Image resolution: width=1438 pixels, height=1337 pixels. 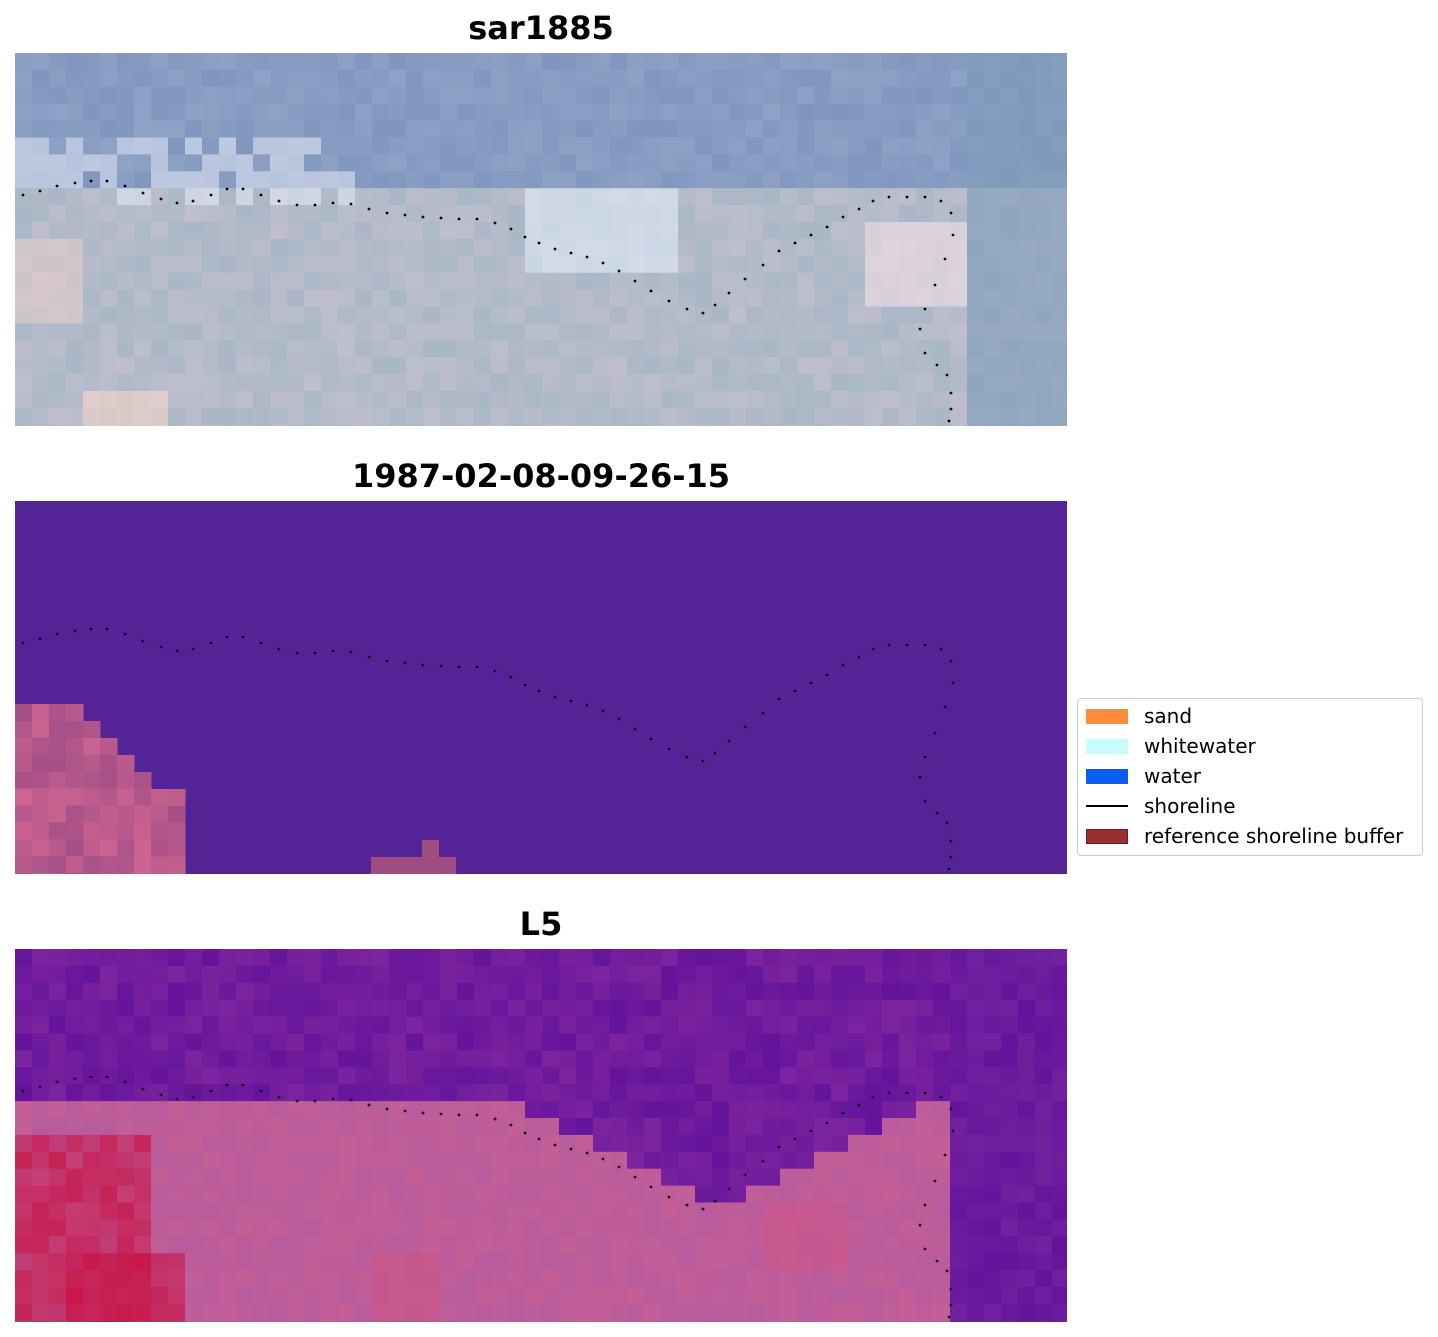 I want to click on panel-title-classification: 1987-02-08-09-26-15, so click(x=541, y=476).